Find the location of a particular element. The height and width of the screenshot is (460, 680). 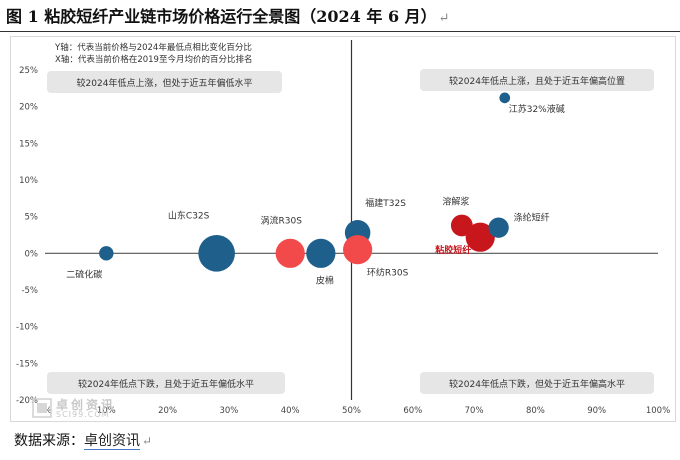

y-tick-label: 20% is located at coordinates (28, 108).